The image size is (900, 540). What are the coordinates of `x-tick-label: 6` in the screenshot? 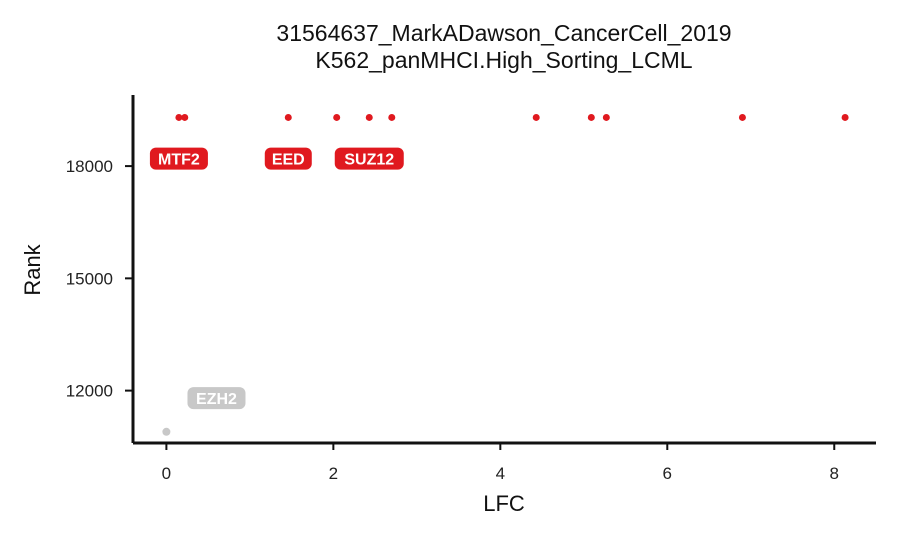 It's located at (667, 473).